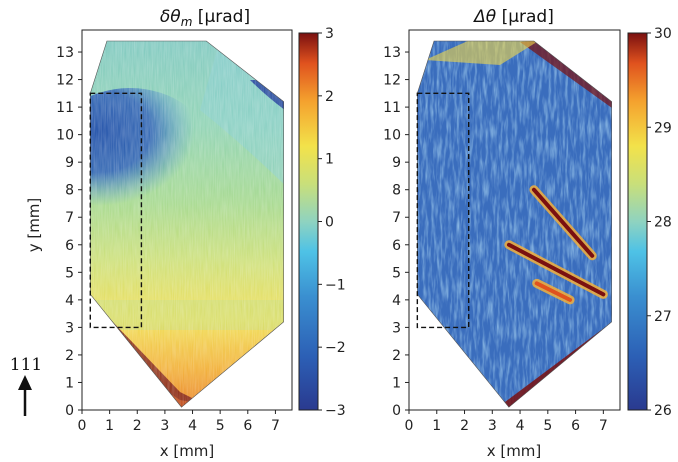 This screenshot has height=462, width=678. I want to click on left-selection-box, so click(116, 210).